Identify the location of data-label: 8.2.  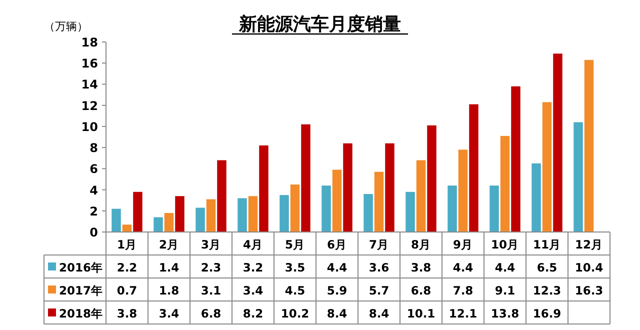
(253, 313).